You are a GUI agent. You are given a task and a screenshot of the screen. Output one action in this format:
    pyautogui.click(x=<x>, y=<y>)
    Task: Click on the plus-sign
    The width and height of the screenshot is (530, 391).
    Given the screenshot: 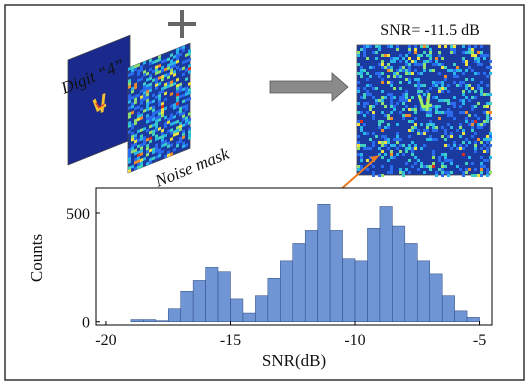 What is the action you would take?
    pyautogui.click(x=182, y=24)
    